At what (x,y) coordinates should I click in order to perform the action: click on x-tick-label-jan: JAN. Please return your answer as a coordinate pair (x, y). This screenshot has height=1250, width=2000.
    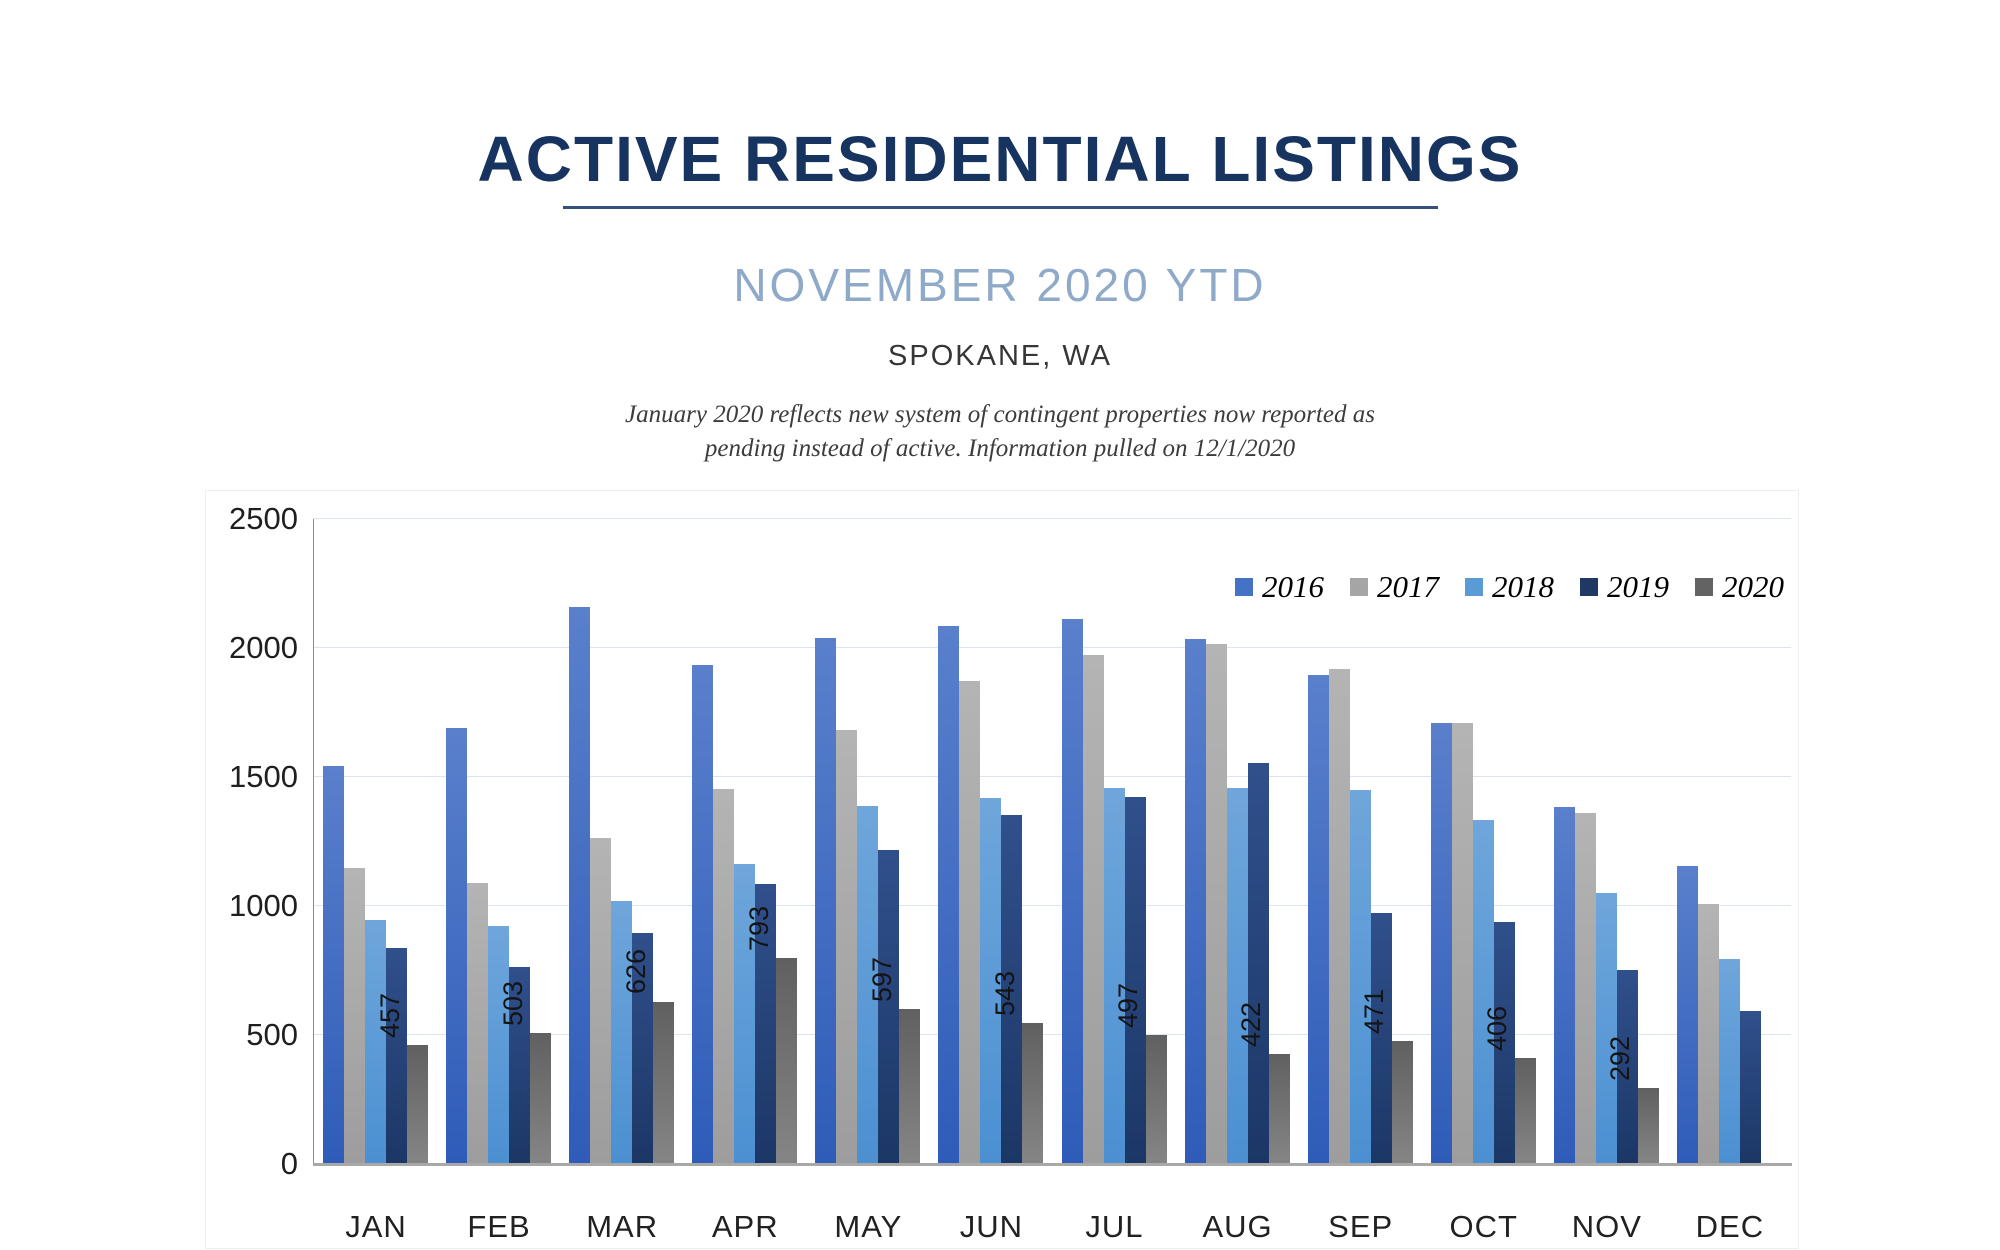
    Looking at the image, I should click on (376, 1226).